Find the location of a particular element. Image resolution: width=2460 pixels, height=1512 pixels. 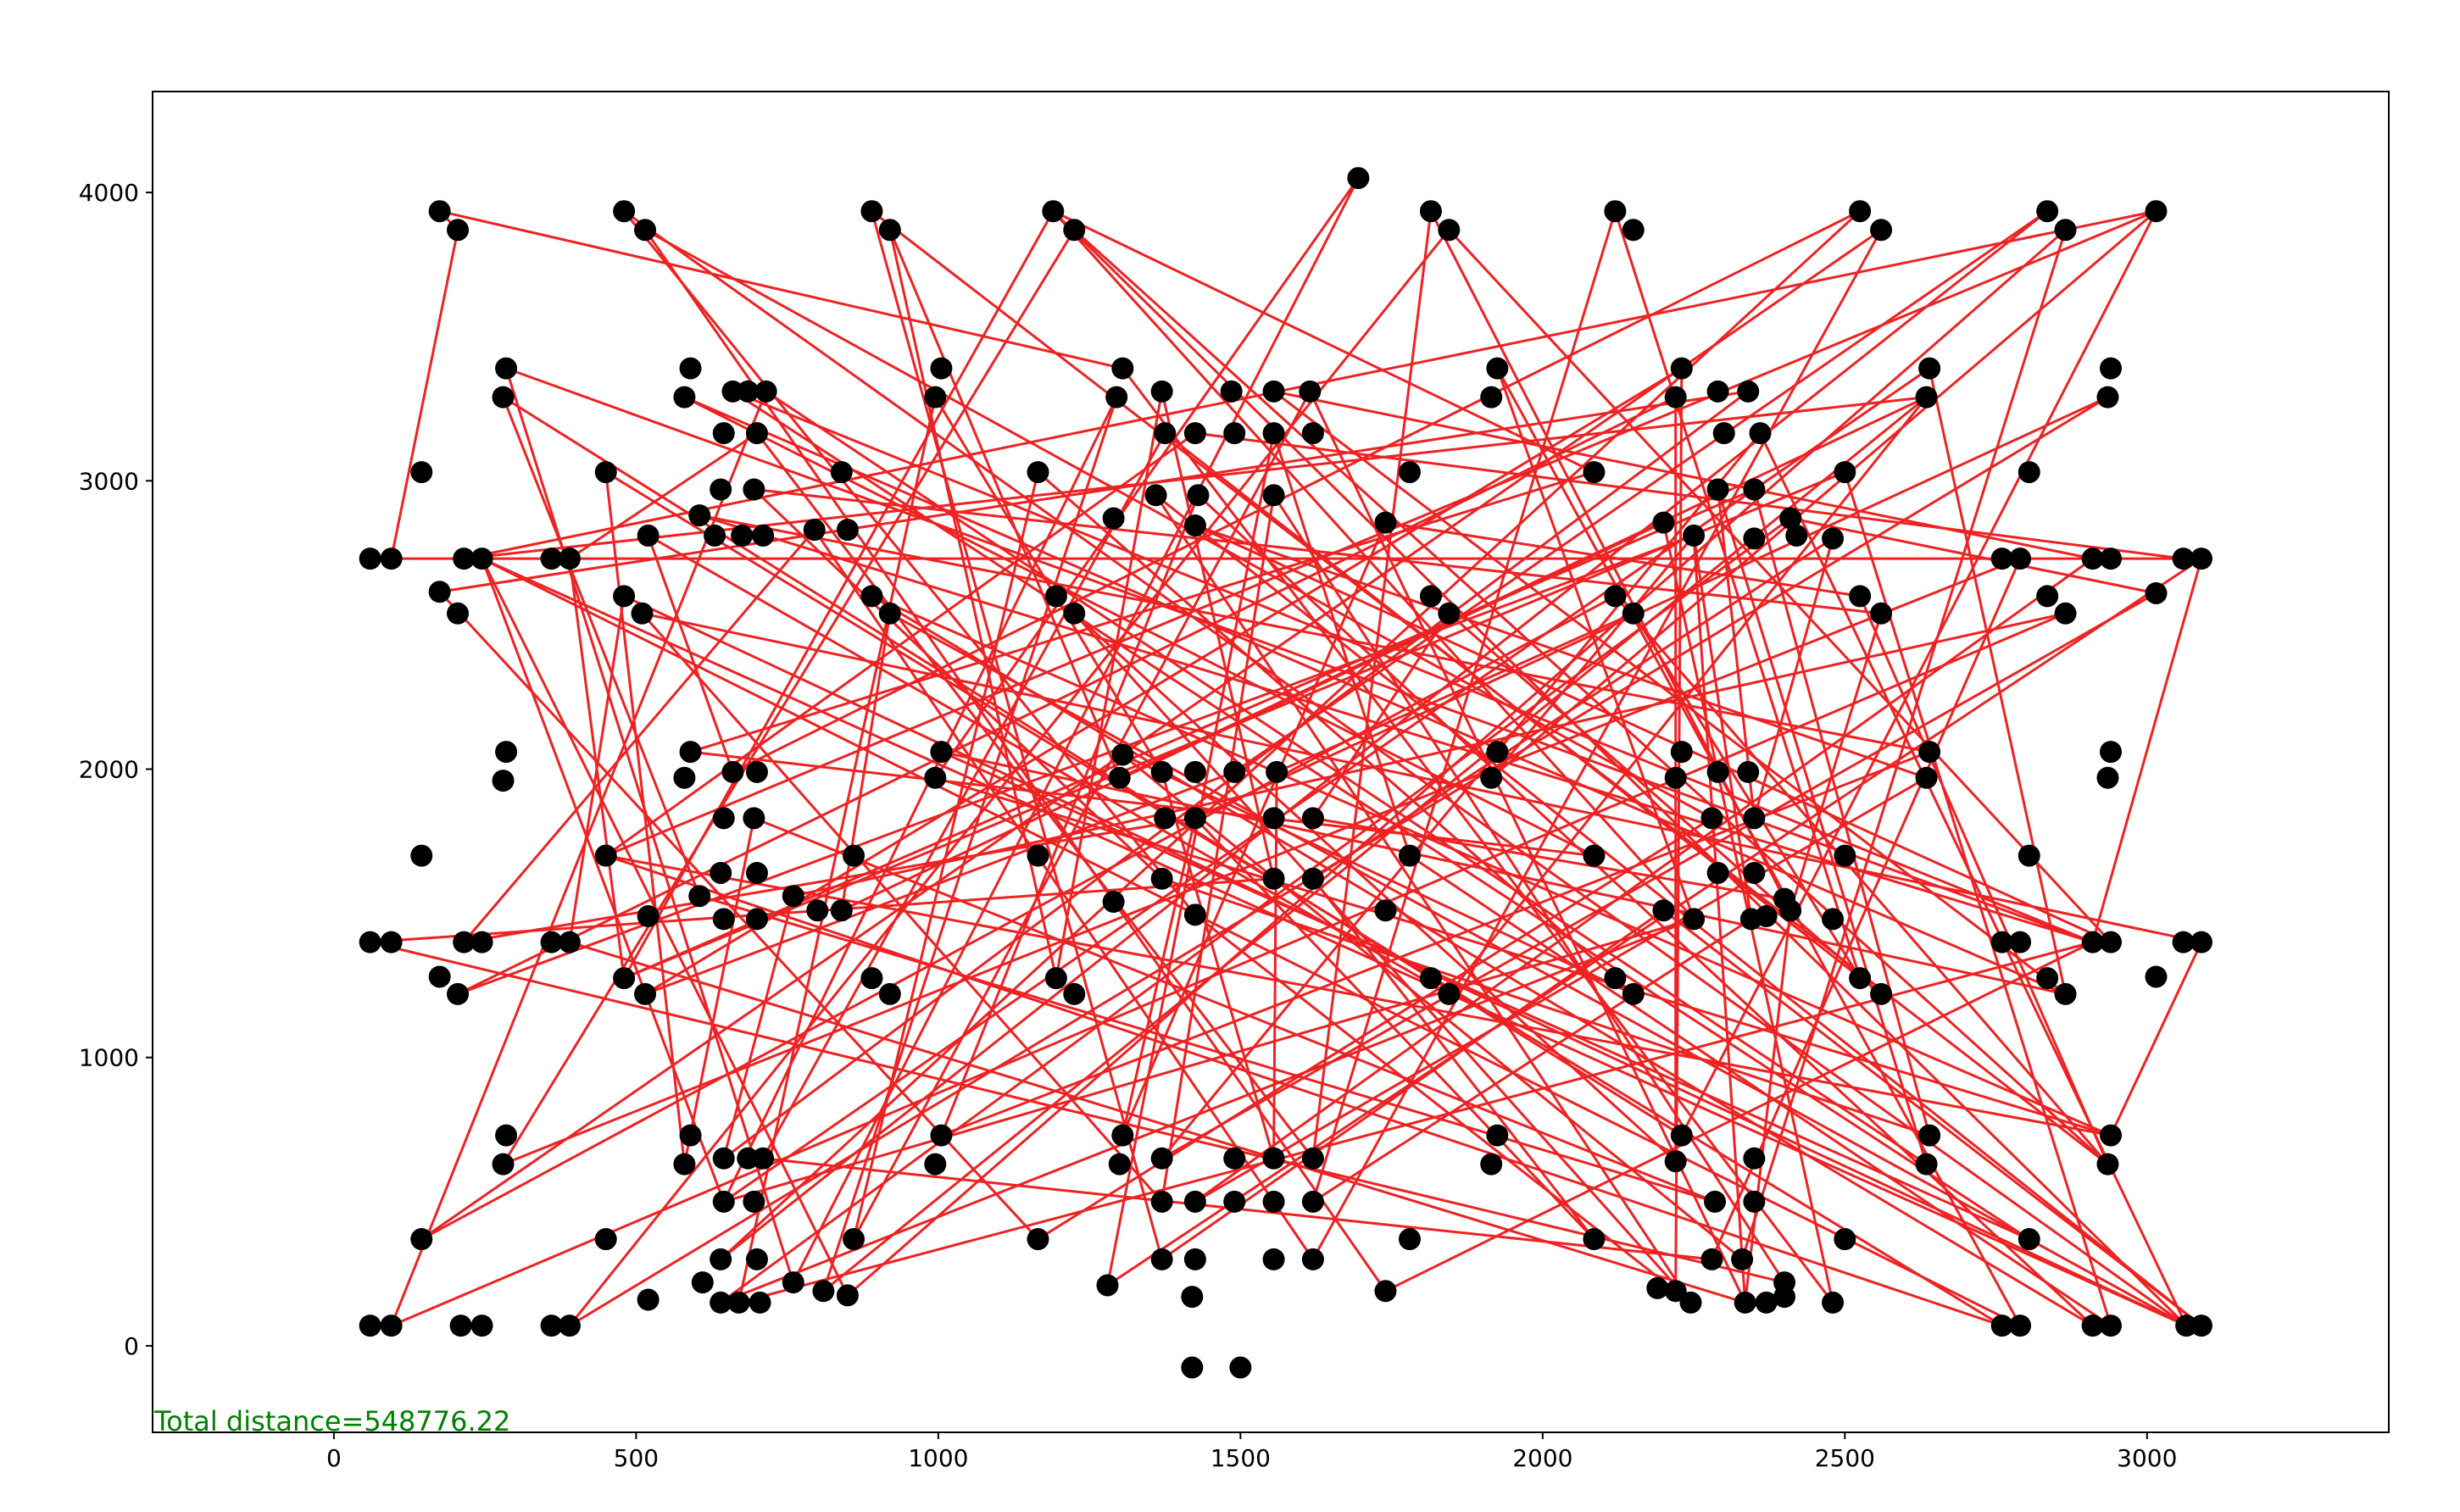

x-tick-label: 3000 is located at coordinates (2147, 1458).